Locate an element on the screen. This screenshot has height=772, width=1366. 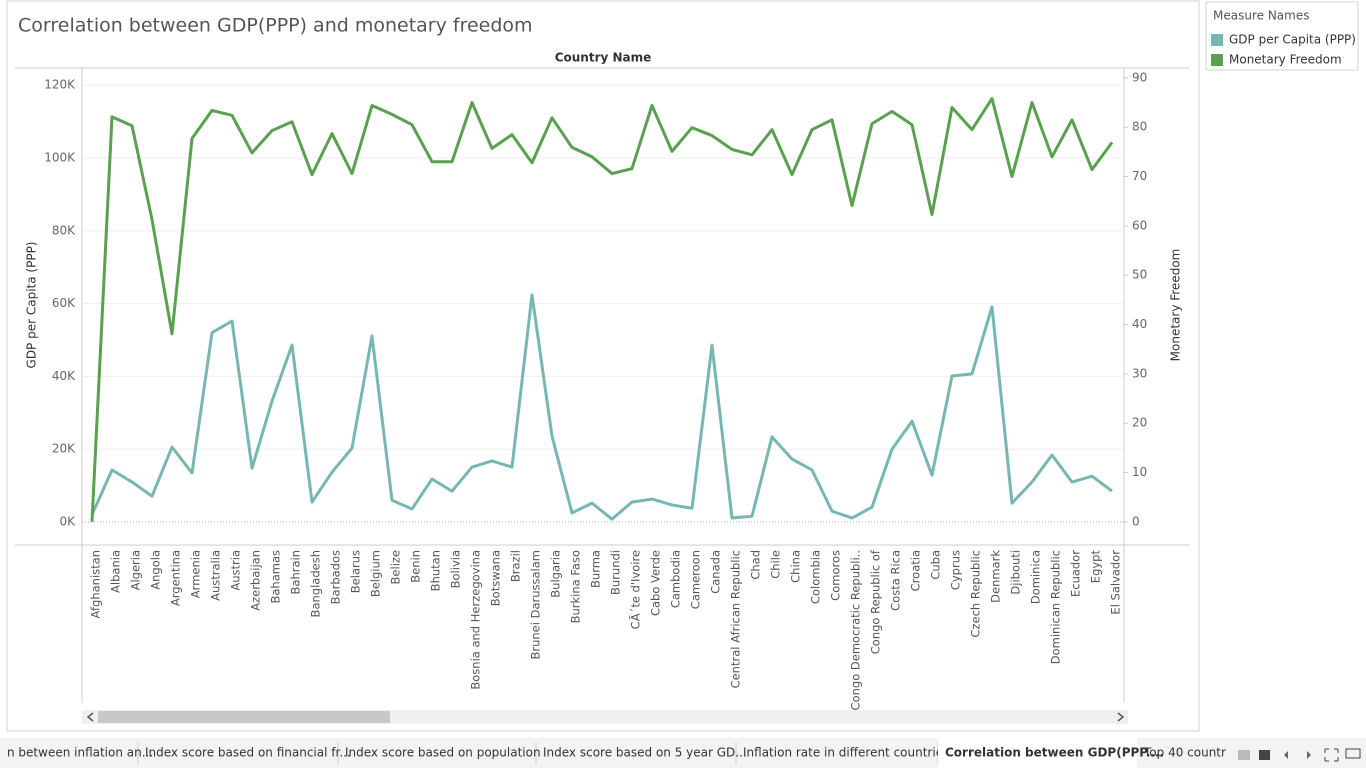
sheet-tab: Top 40 countr is located at coordinates (1184, 753).